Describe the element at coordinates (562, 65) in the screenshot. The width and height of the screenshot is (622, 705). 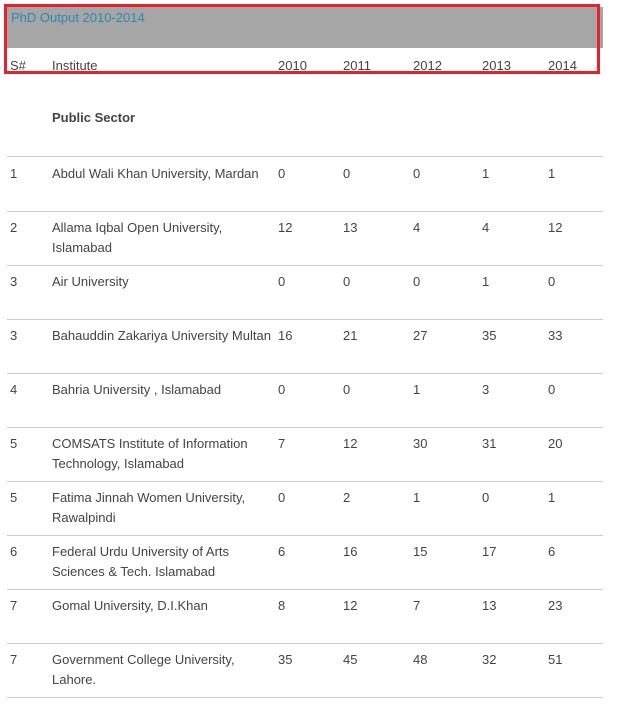
I see `header-year-2014: 2014` at that location.